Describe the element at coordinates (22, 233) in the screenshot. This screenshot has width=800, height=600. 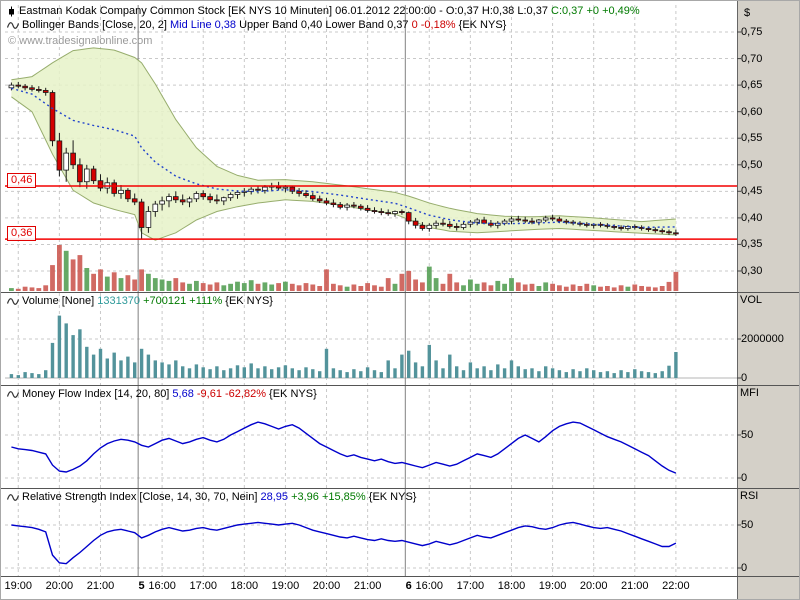
I see `price-level-label: 0,36` at that location.